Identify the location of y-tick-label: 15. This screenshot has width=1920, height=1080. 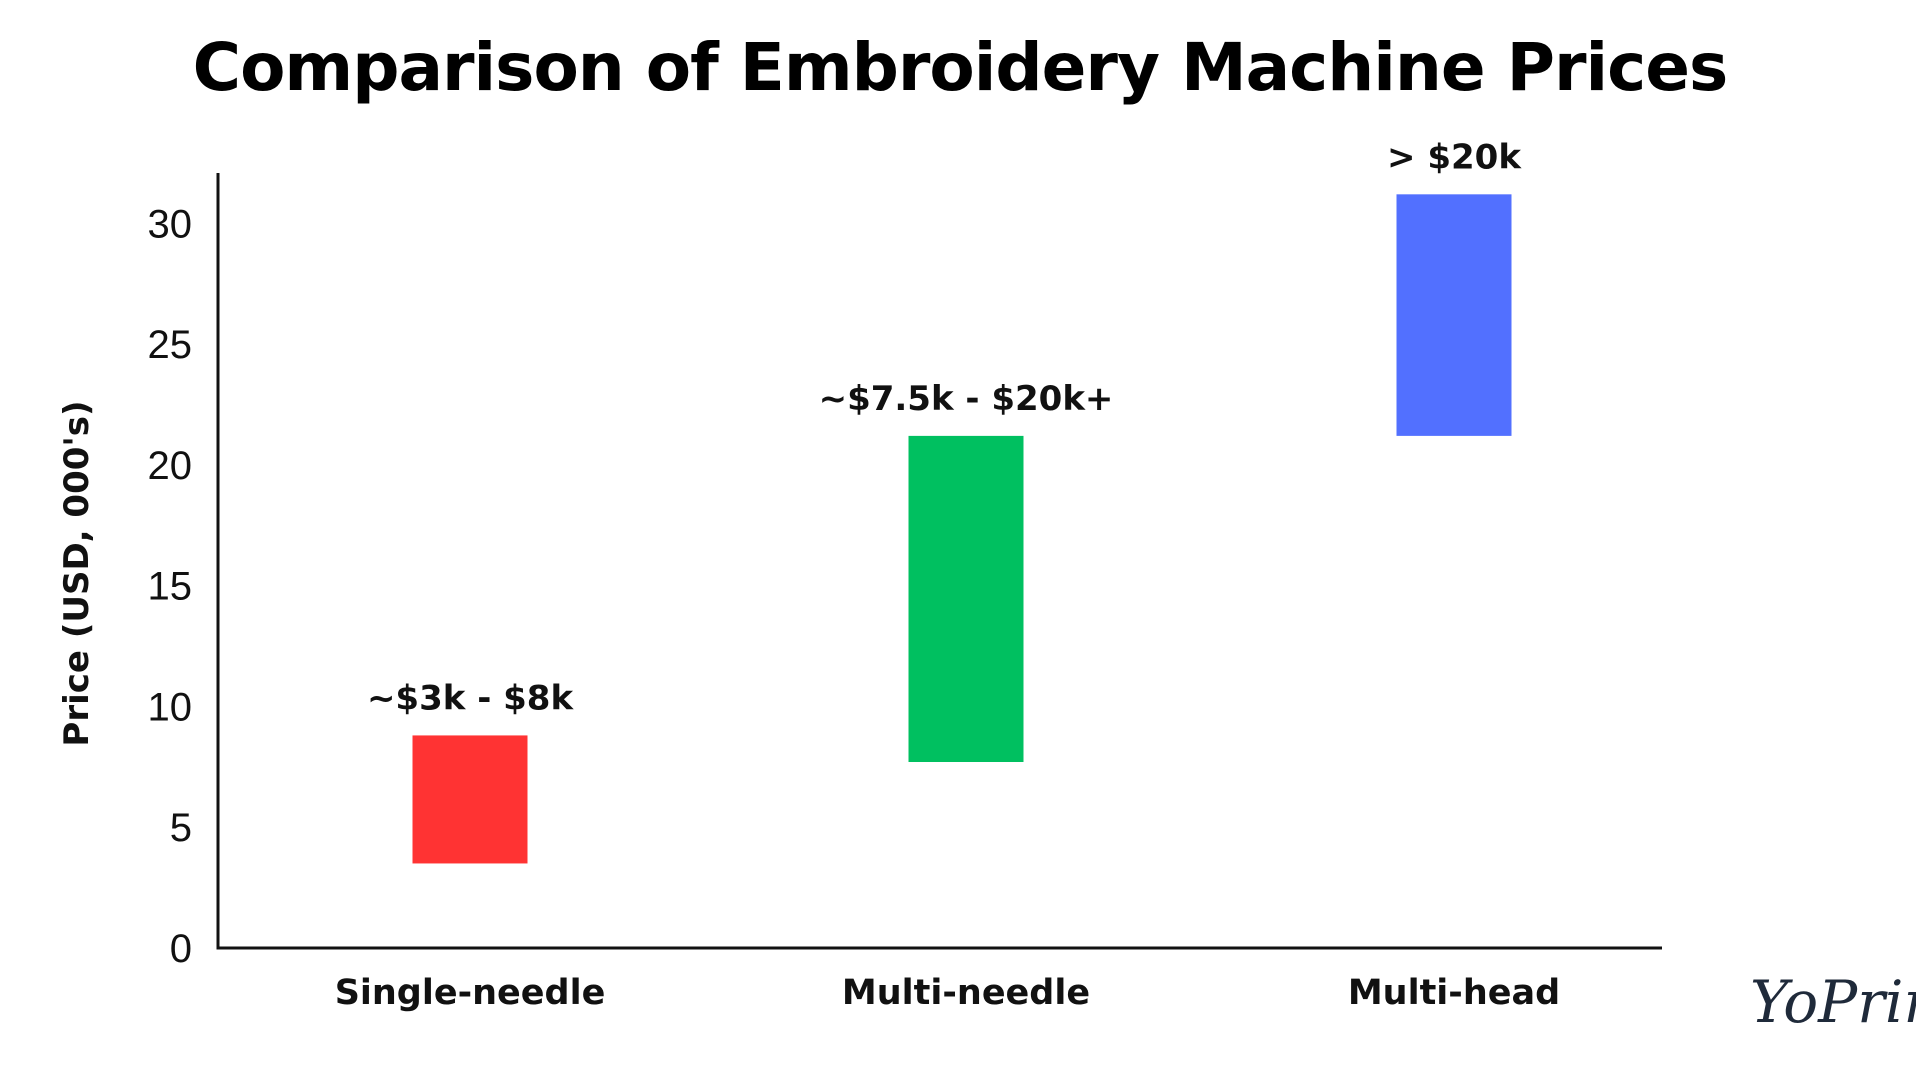
(170, 587).